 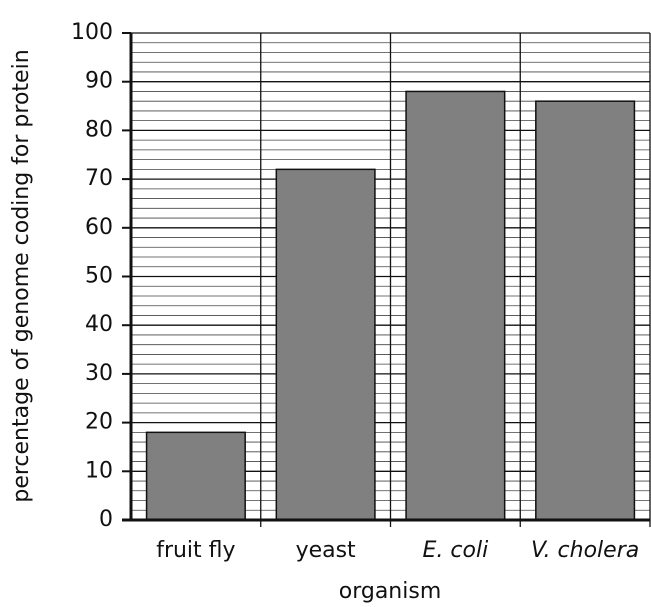 I want to click on y-tick-label: 70, so click(x=99, y=178).